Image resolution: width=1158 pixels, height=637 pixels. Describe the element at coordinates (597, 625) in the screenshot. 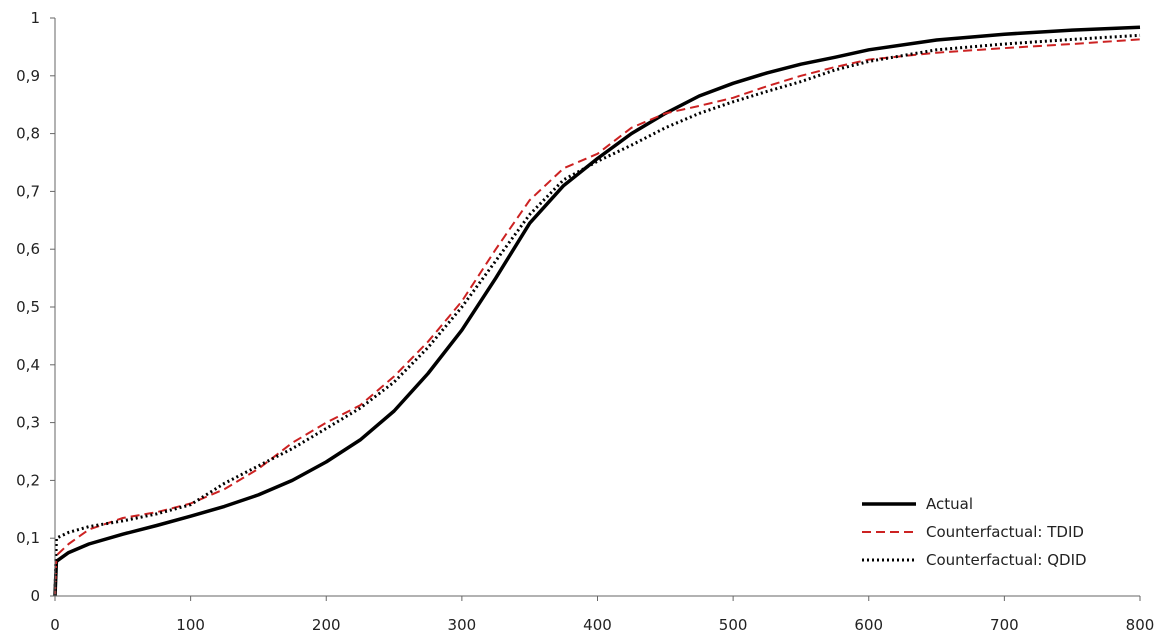

I see `x-tick-label: 400` at that location.